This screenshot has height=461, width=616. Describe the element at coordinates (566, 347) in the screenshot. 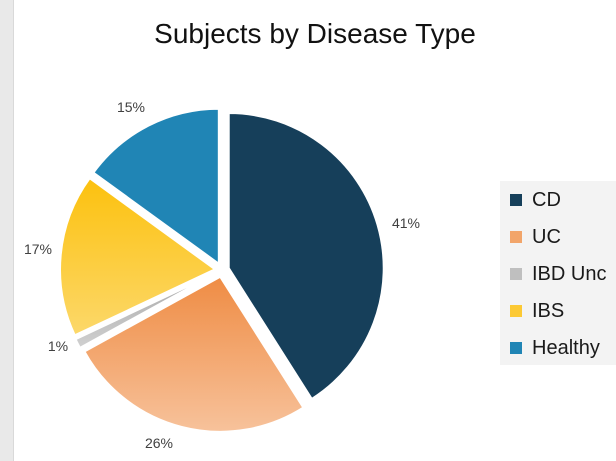

I see `legend-label: Healthy` at that location.